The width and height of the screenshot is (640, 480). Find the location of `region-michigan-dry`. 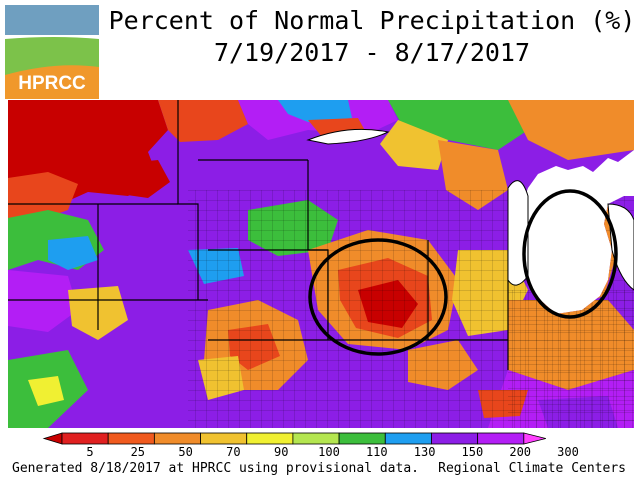

region-michigan-dry is located at coordinates (576, 256).